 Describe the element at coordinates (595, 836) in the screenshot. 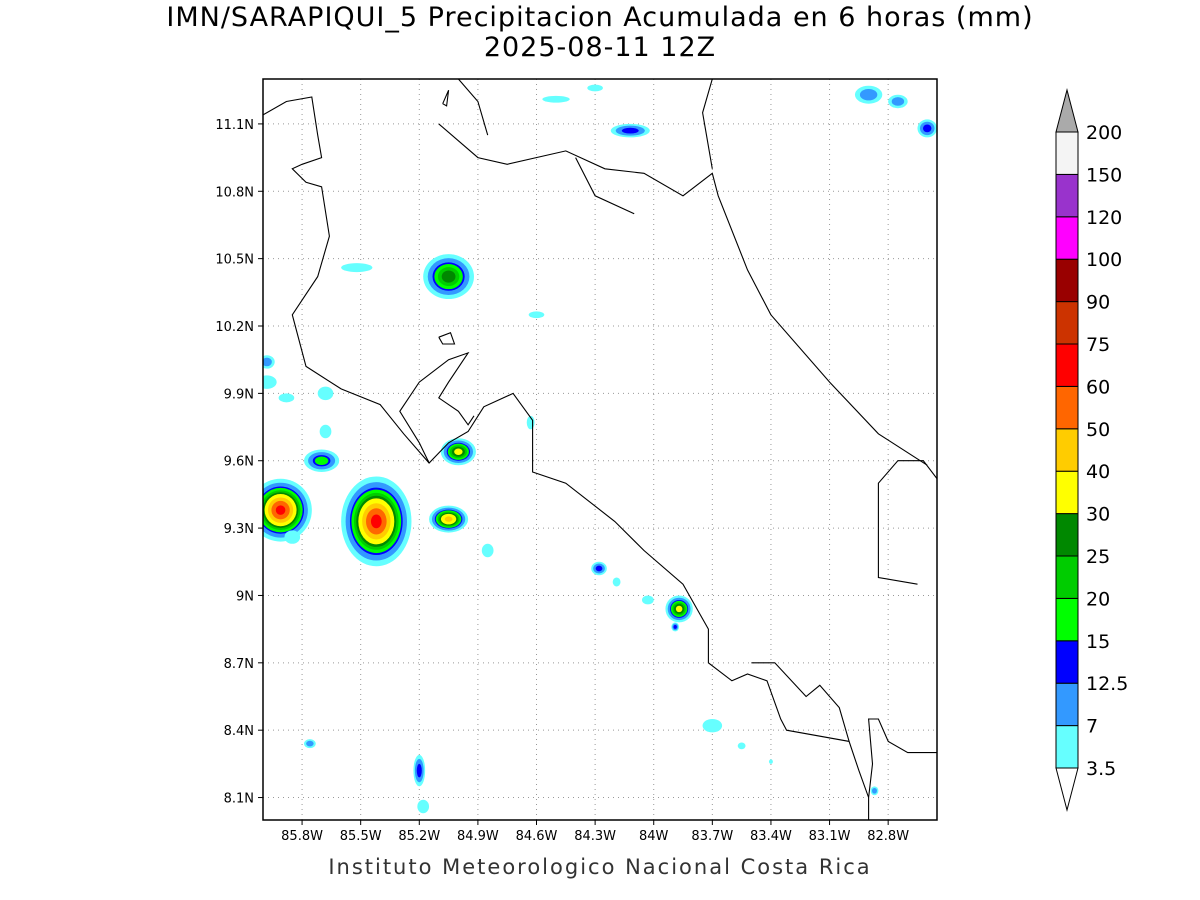

I see `lon-tick-label: 84.3W` at that location.